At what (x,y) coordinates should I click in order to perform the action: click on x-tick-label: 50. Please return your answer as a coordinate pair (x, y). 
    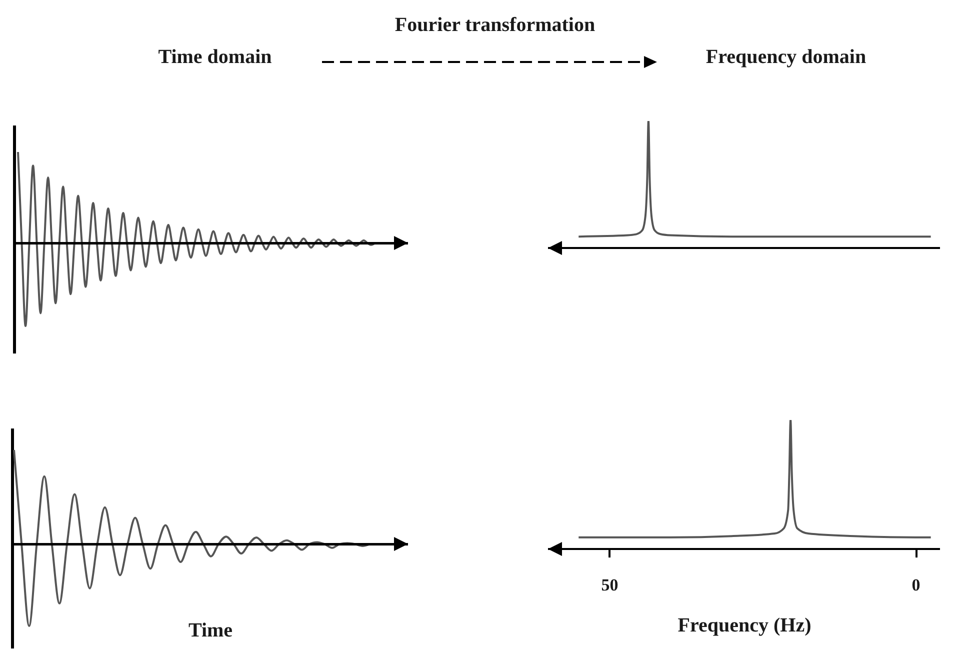
    Looking at the image, I should click on (609, 585).